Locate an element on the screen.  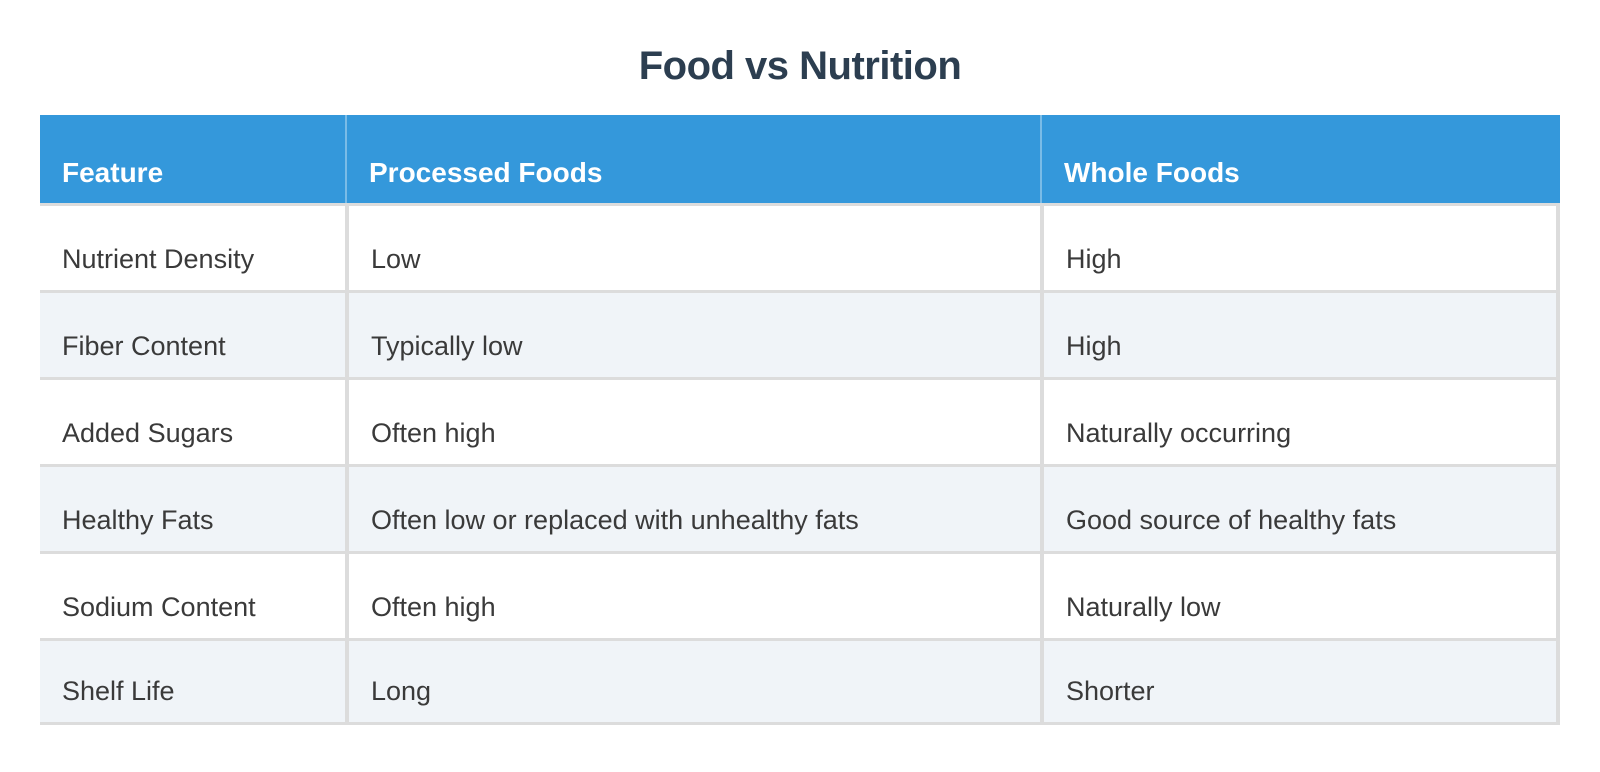
cell-whole-foods: Naturally low is located at coordinates (1300, 594).